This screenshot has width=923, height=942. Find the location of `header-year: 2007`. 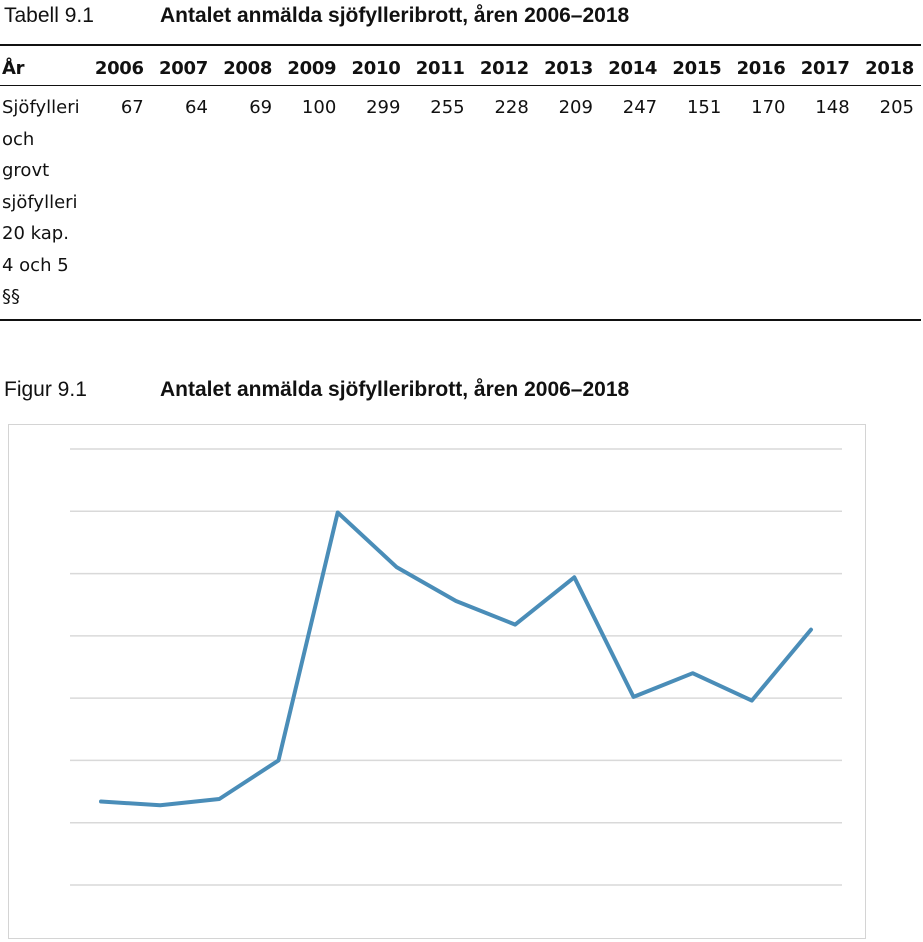

header-year: 2007 is located at coordinates (182, 65).